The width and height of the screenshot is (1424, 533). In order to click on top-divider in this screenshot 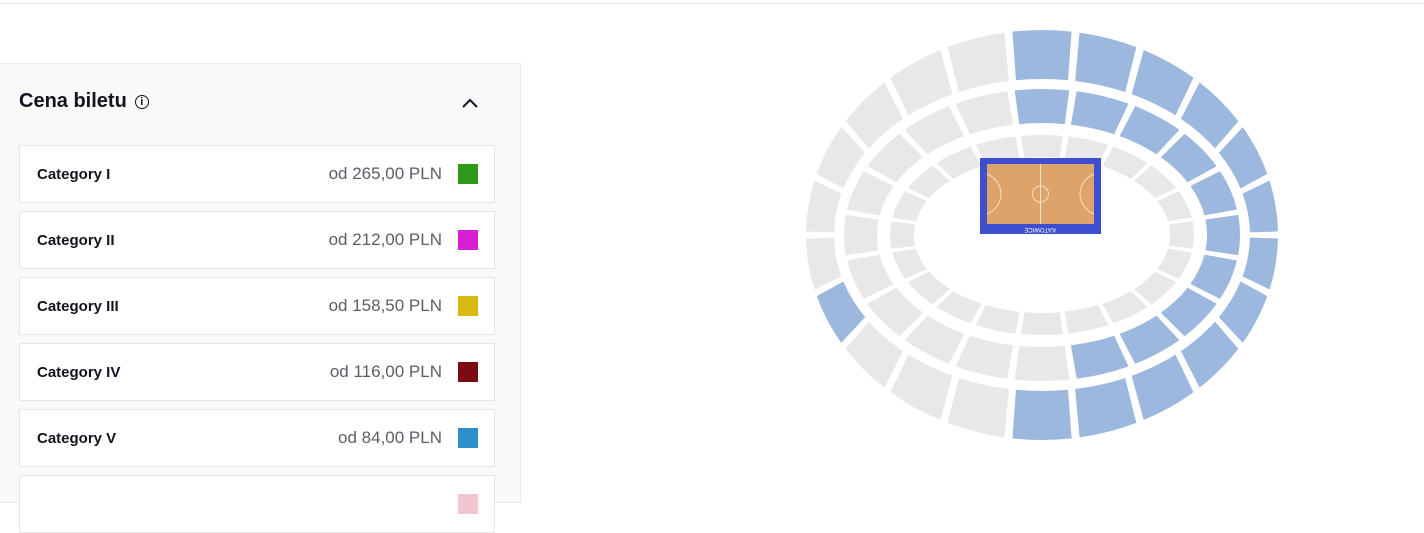, I will do `click(712, 3)`.